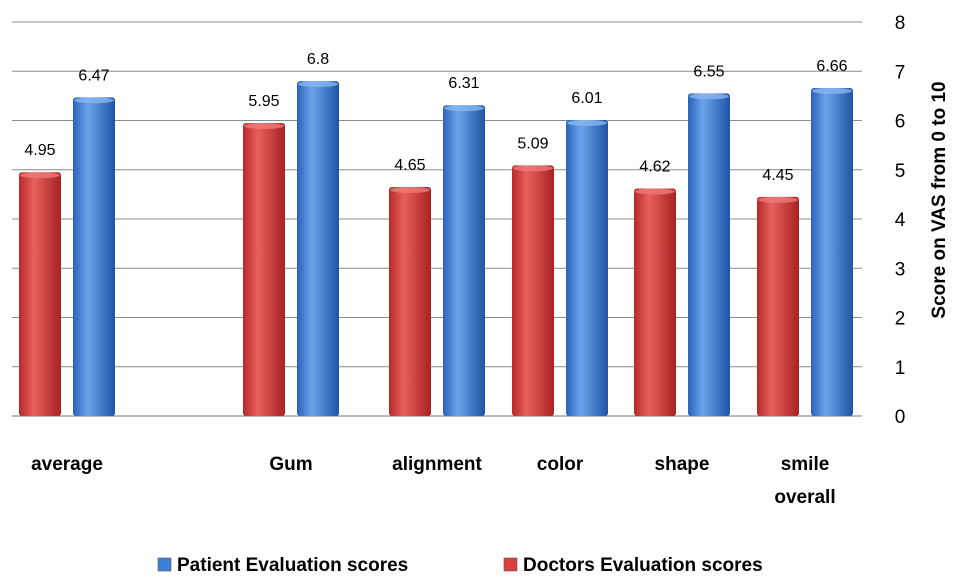 Image resolution: width=953 pixels, height=582 pixels. I want to click on x-tick-label: smile, so click(805, 464).